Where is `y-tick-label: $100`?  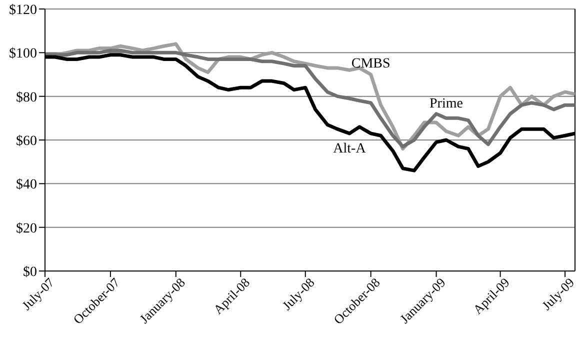 y-tick-label: $100 is located at coordinates (23, 54).